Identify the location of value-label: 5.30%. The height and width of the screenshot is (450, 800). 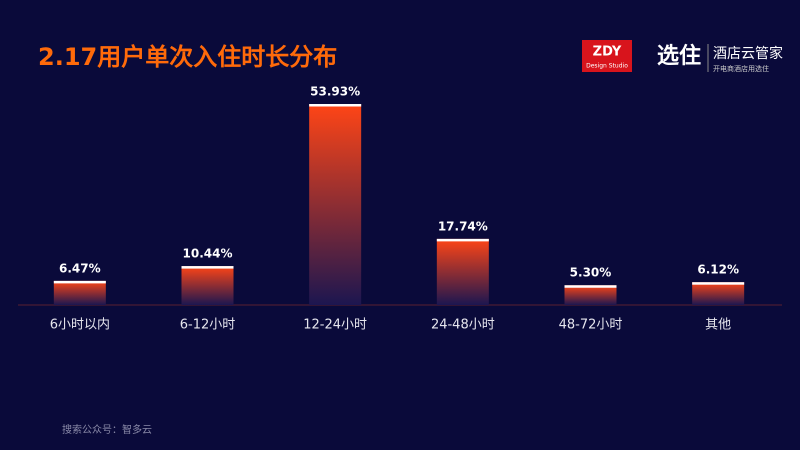
(591, 273).